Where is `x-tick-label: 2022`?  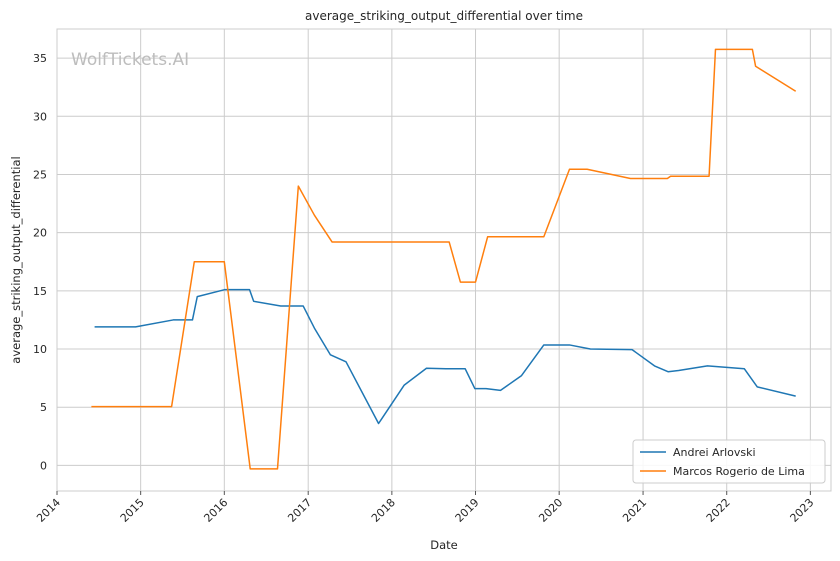
x-tick-label: 2022 is located at coordinates (718, 510).